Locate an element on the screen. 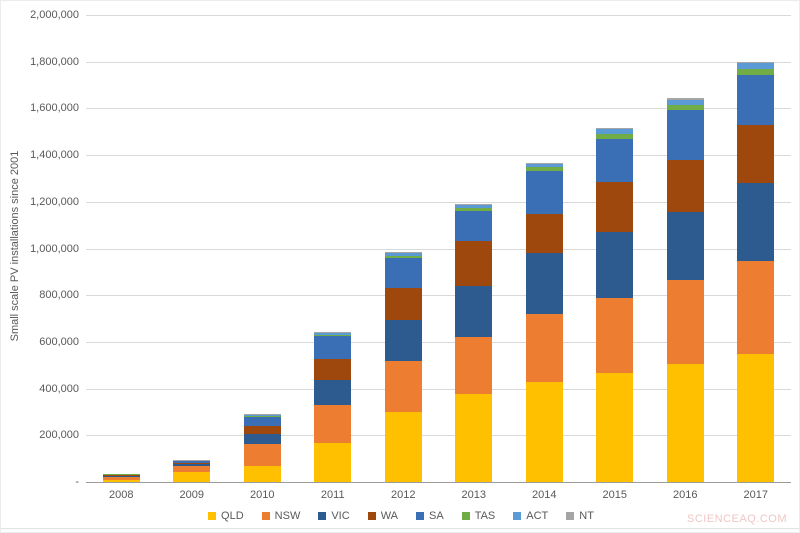 The height and width of the screenshot is (533, 800). y-tick-label: 800,000 is located at coordinates (59, 295).